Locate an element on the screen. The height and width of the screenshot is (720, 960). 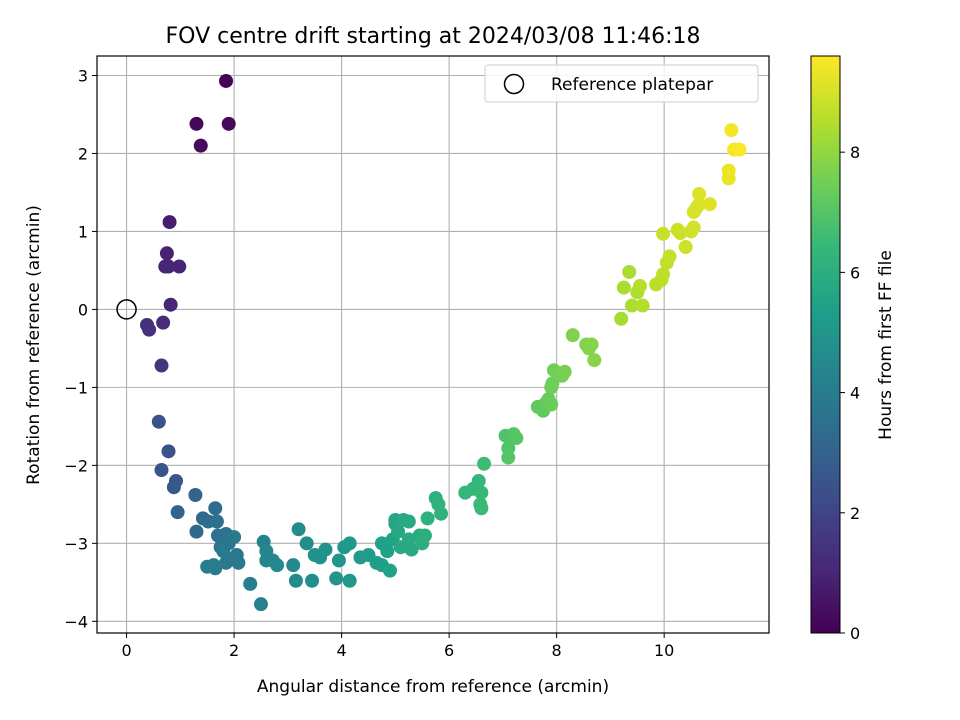
colorbar-gradient is located at coordinates (825, 344).